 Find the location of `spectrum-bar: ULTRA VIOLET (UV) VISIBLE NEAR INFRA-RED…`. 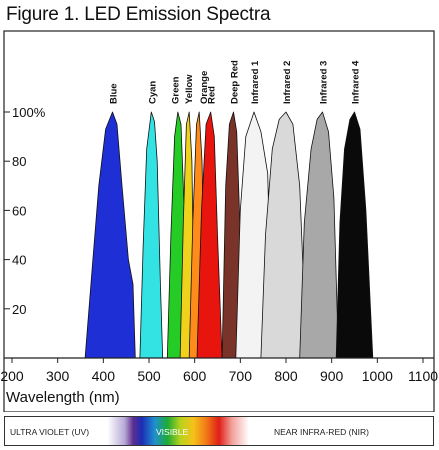

spectrum-bar: ULTRA VIOLET (UV) VISIBLE NEAR INFRA-RED… is located at coordinates (219, 431).